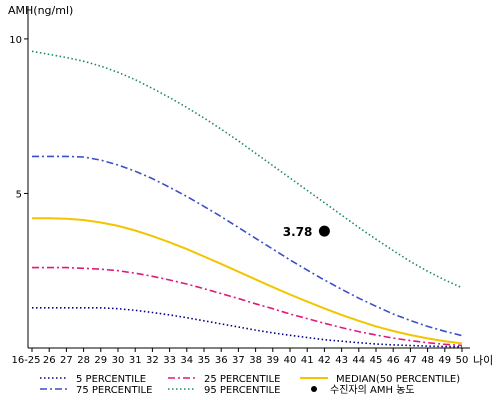 The width and height of the screenshot is (500, 400). I want to click on x-tick-label: 30, so click(118, 360).